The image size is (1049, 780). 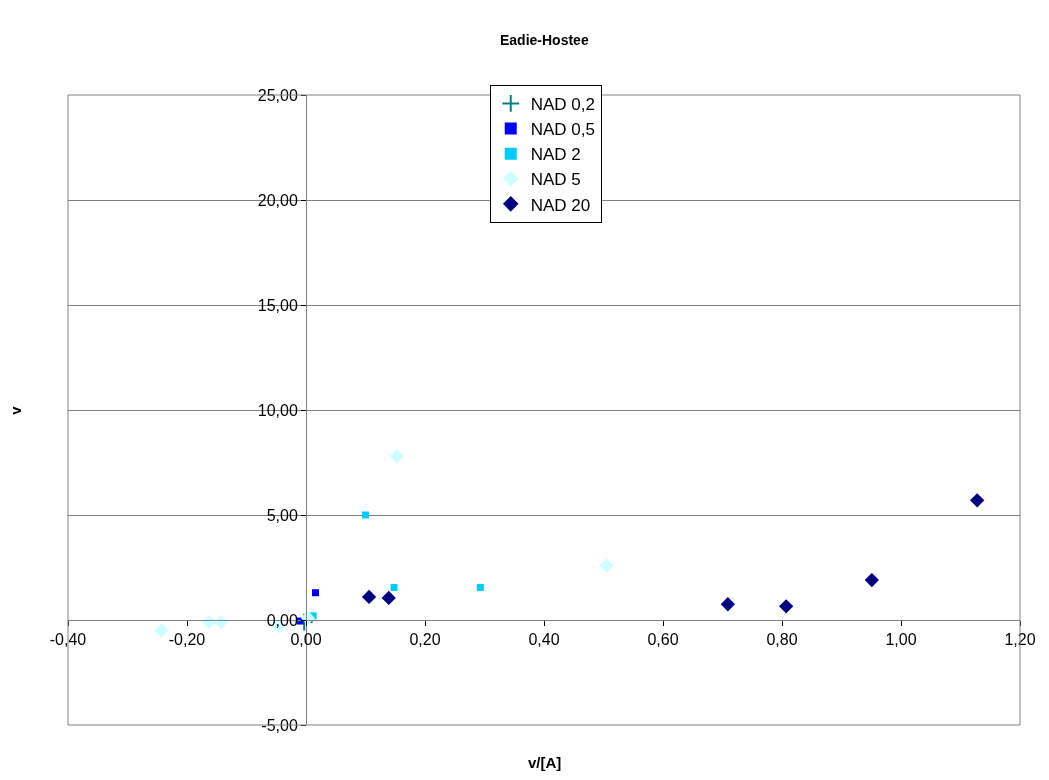 I want to click on chart-title: Eadie-Hostee, so click(x=544, y=40).